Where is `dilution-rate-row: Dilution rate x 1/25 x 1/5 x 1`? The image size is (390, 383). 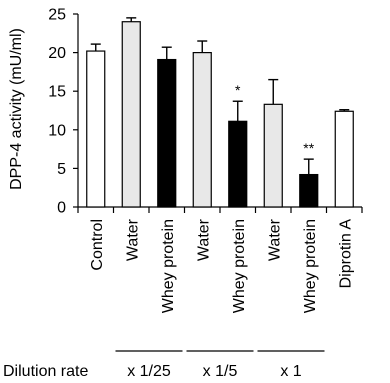
dilution-rate-row: Dilution rate x 1/25 x 1/5 x 1 is located at coordinates (164, 365).